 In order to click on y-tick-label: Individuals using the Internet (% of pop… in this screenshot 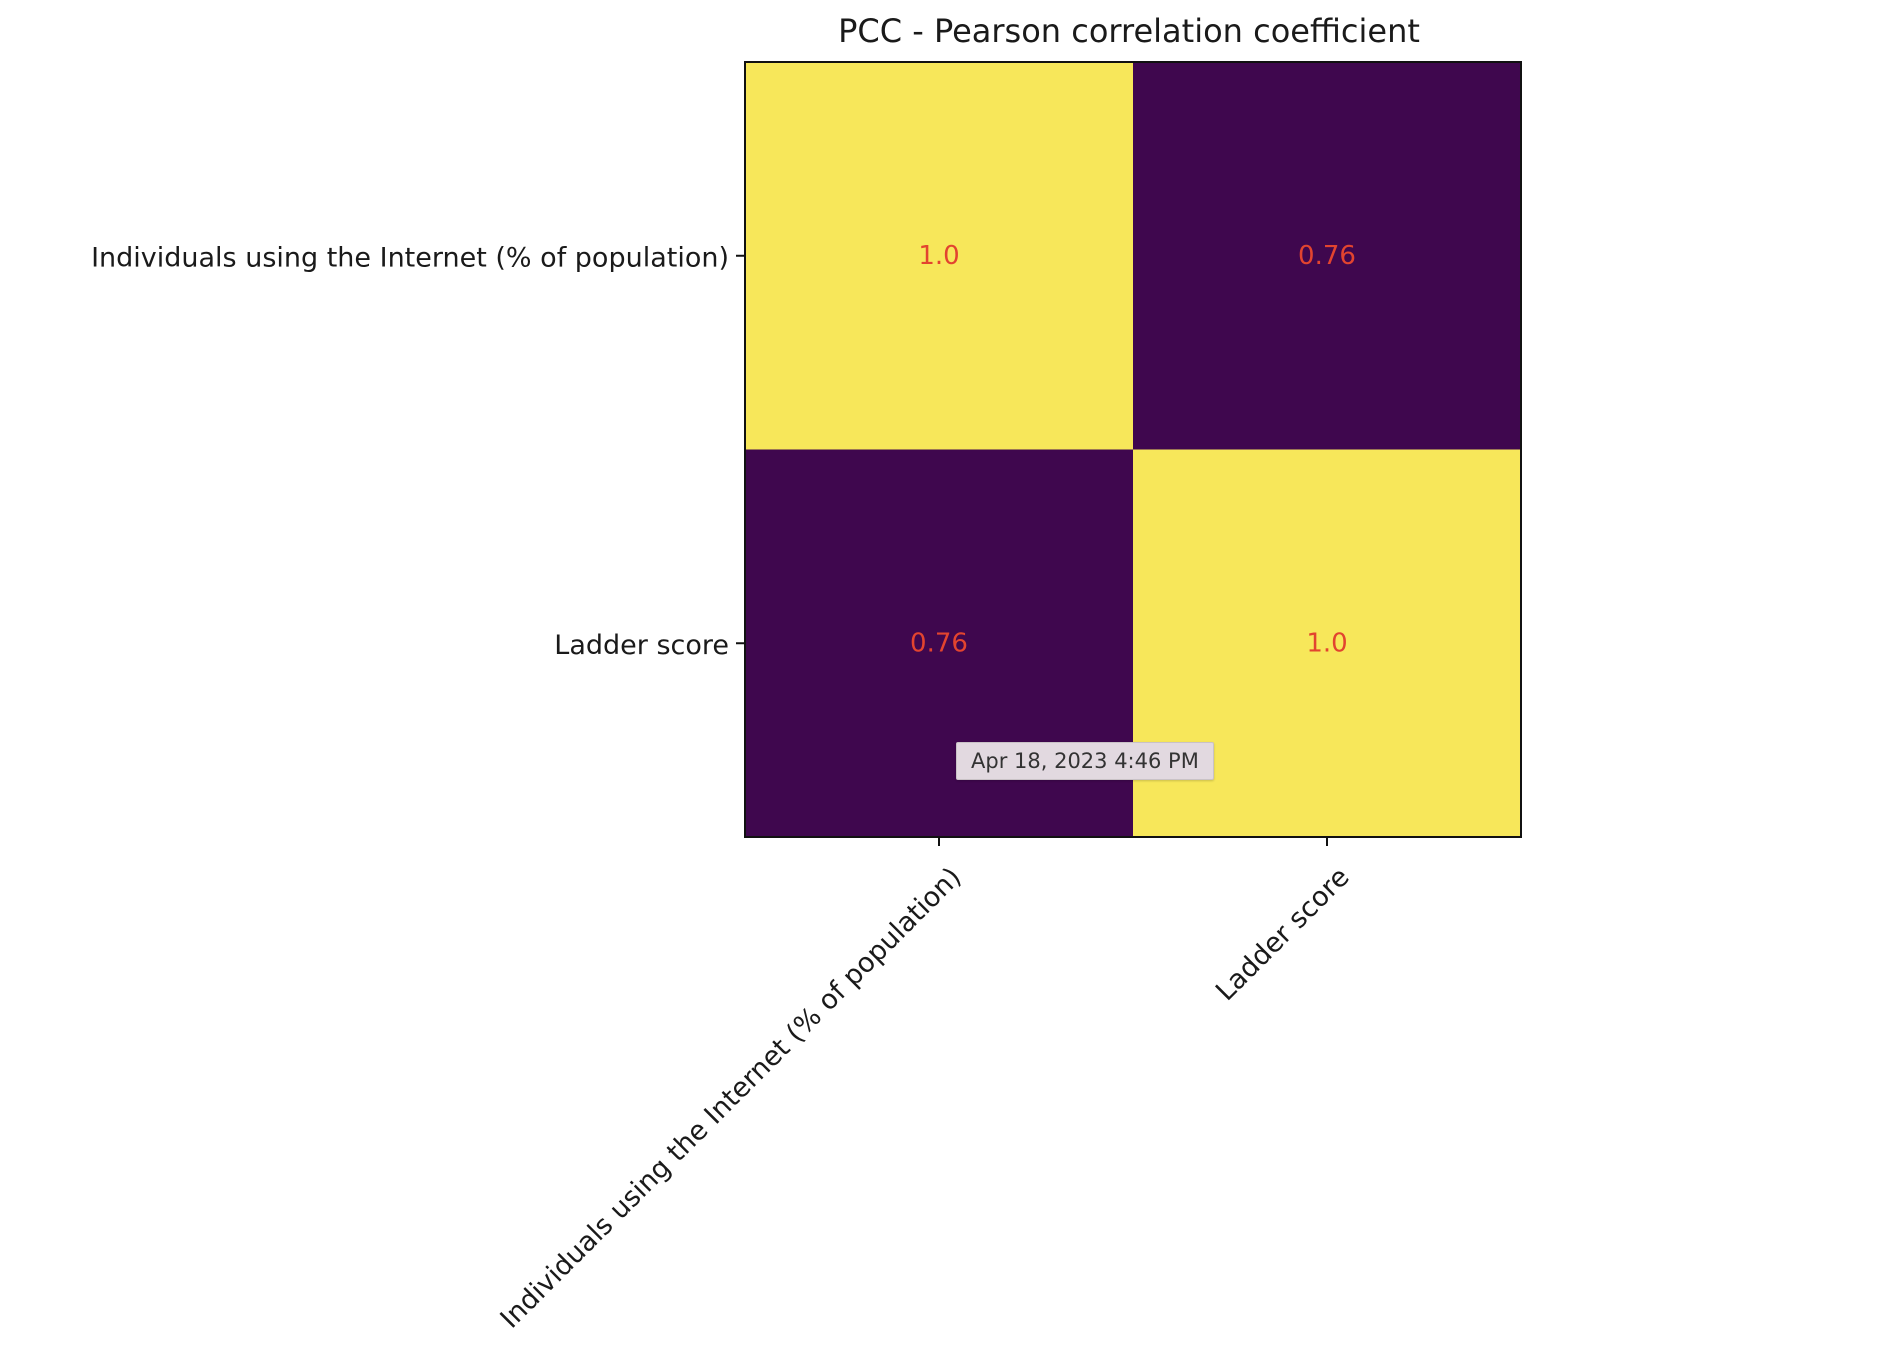, I will do `click(410, 257)`.